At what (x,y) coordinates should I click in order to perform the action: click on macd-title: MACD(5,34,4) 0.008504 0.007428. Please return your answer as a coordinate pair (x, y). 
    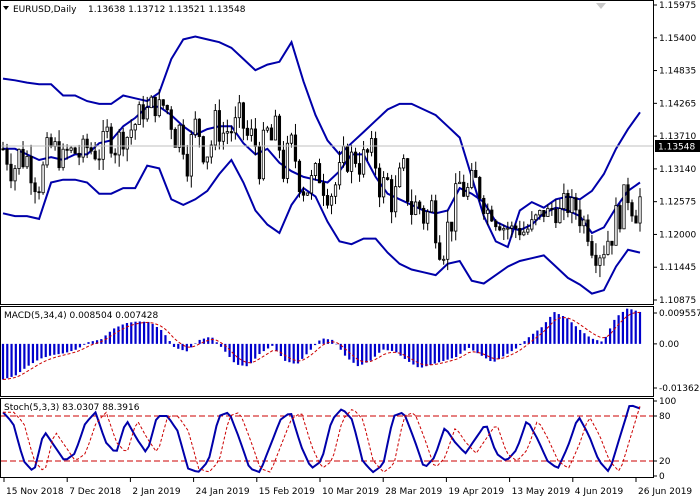
    Looking at the image, I should click on (81, 316).